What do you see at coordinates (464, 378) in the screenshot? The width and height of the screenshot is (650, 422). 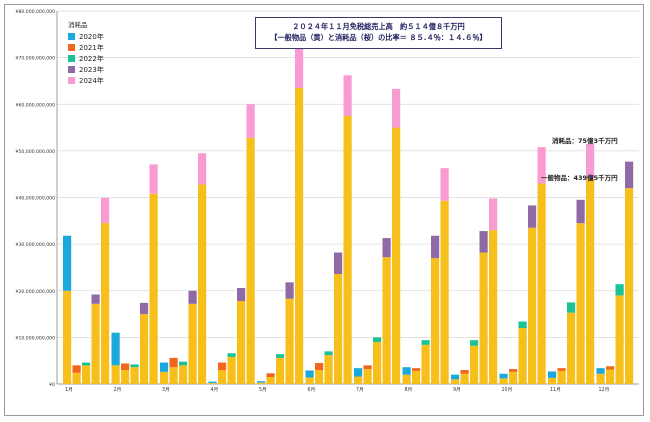 I see `bar-general-9-2021年` at bounding box center [464, 378].